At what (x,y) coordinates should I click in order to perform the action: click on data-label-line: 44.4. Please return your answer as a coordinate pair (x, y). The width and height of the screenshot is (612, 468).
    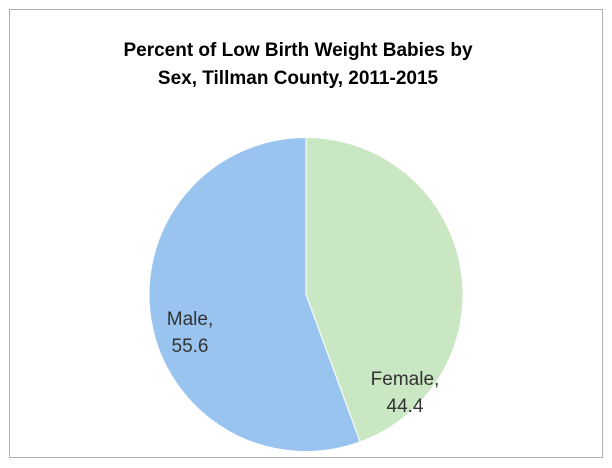
    Looking at the image, I should click on (405, 406).